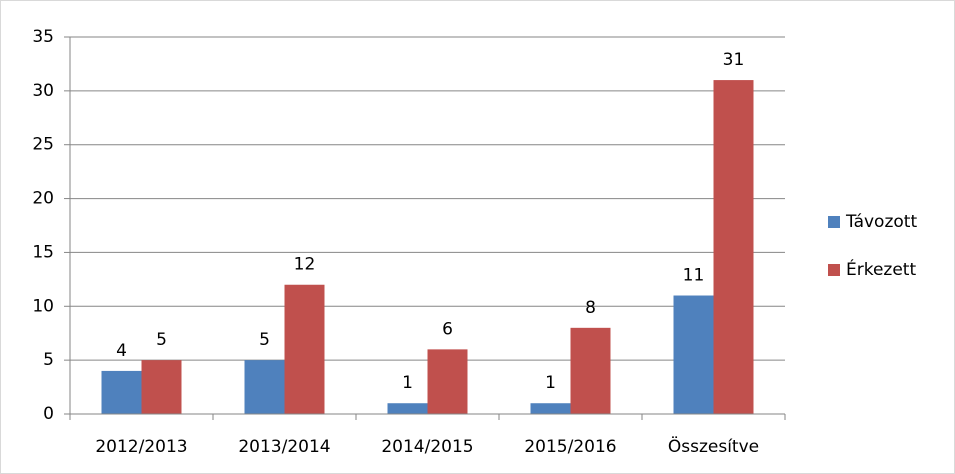 This screenshot has width=955, height=474. What do you see at coordinates (881, 222) in the screenshot?
I see `legend-label: Távozott` at bounding box center [881, 222].